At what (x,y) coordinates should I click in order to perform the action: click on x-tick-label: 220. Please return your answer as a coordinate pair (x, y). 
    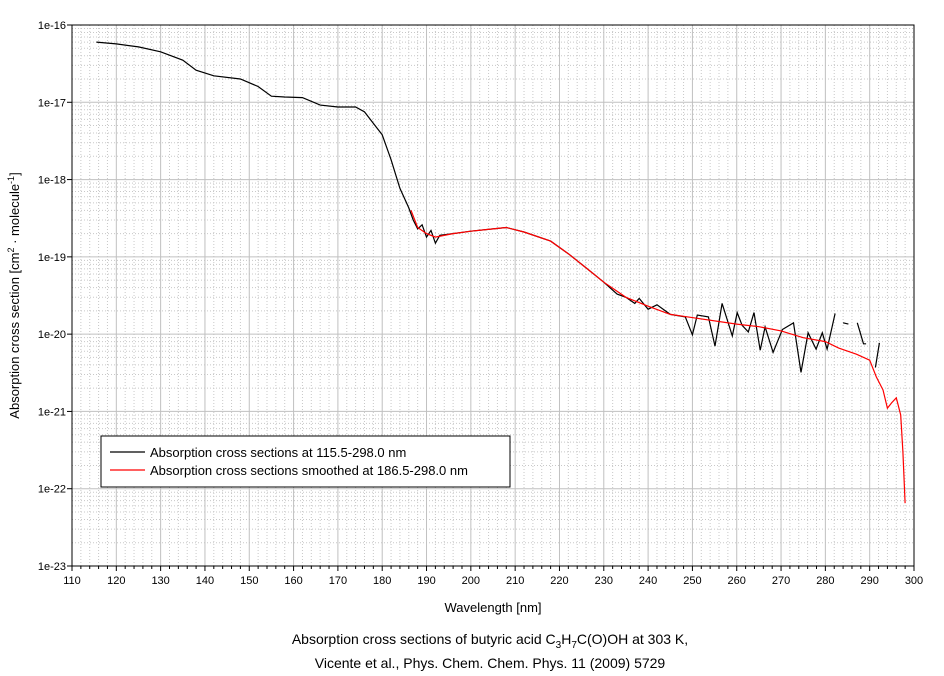
    Looking at the image, I should click on (559, 581).